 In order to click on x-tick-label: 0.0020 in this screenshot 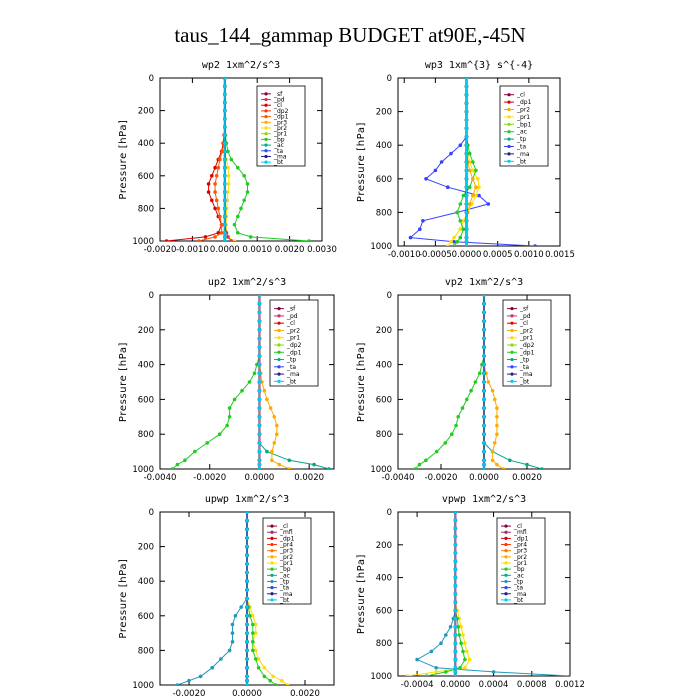, I will do `click(527, 478)`.